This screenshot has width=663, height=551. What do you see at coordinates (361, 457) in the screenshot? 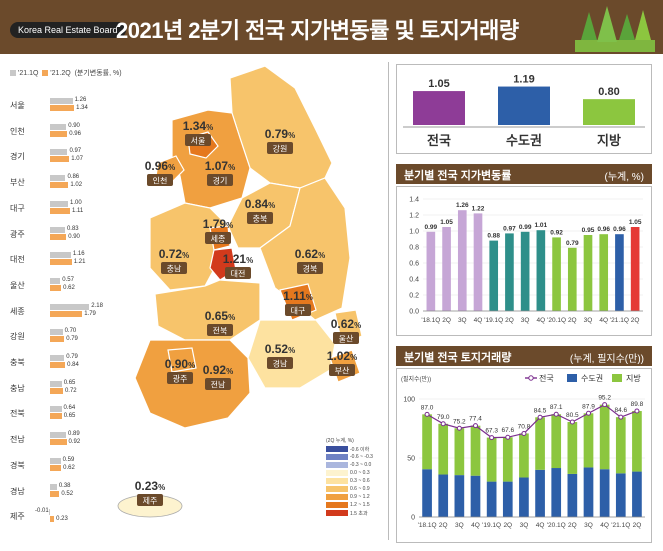
I see `map-legend-label: -0.6 ~ -0.3` at bounding box center [361, 457].